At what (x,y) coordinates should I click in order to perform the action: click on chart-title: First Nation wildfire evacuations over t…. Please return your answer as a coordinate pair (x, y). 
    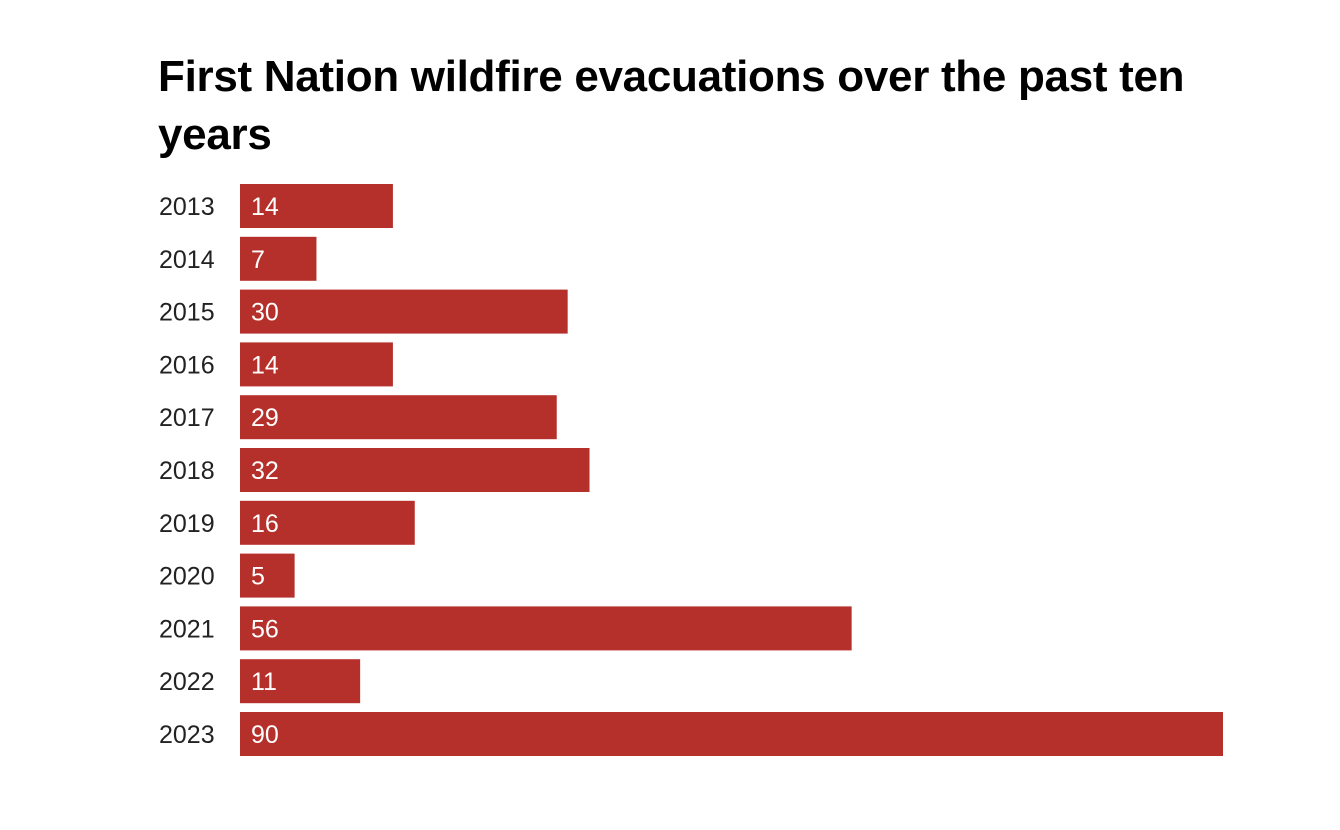
    Looking at the image, I should click on (671, 105).